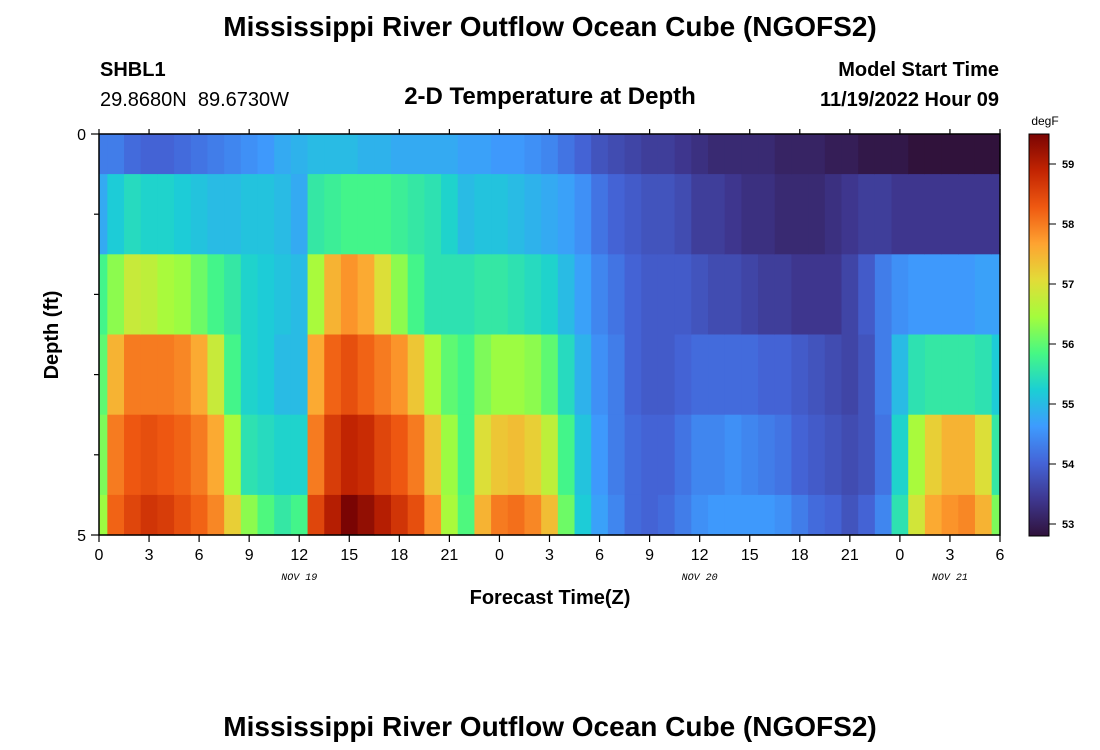  What do you see at coordinates (950, 578) in the screenshot?
I see `x-date-label: NOV 21` at bounding box center [950, 578].